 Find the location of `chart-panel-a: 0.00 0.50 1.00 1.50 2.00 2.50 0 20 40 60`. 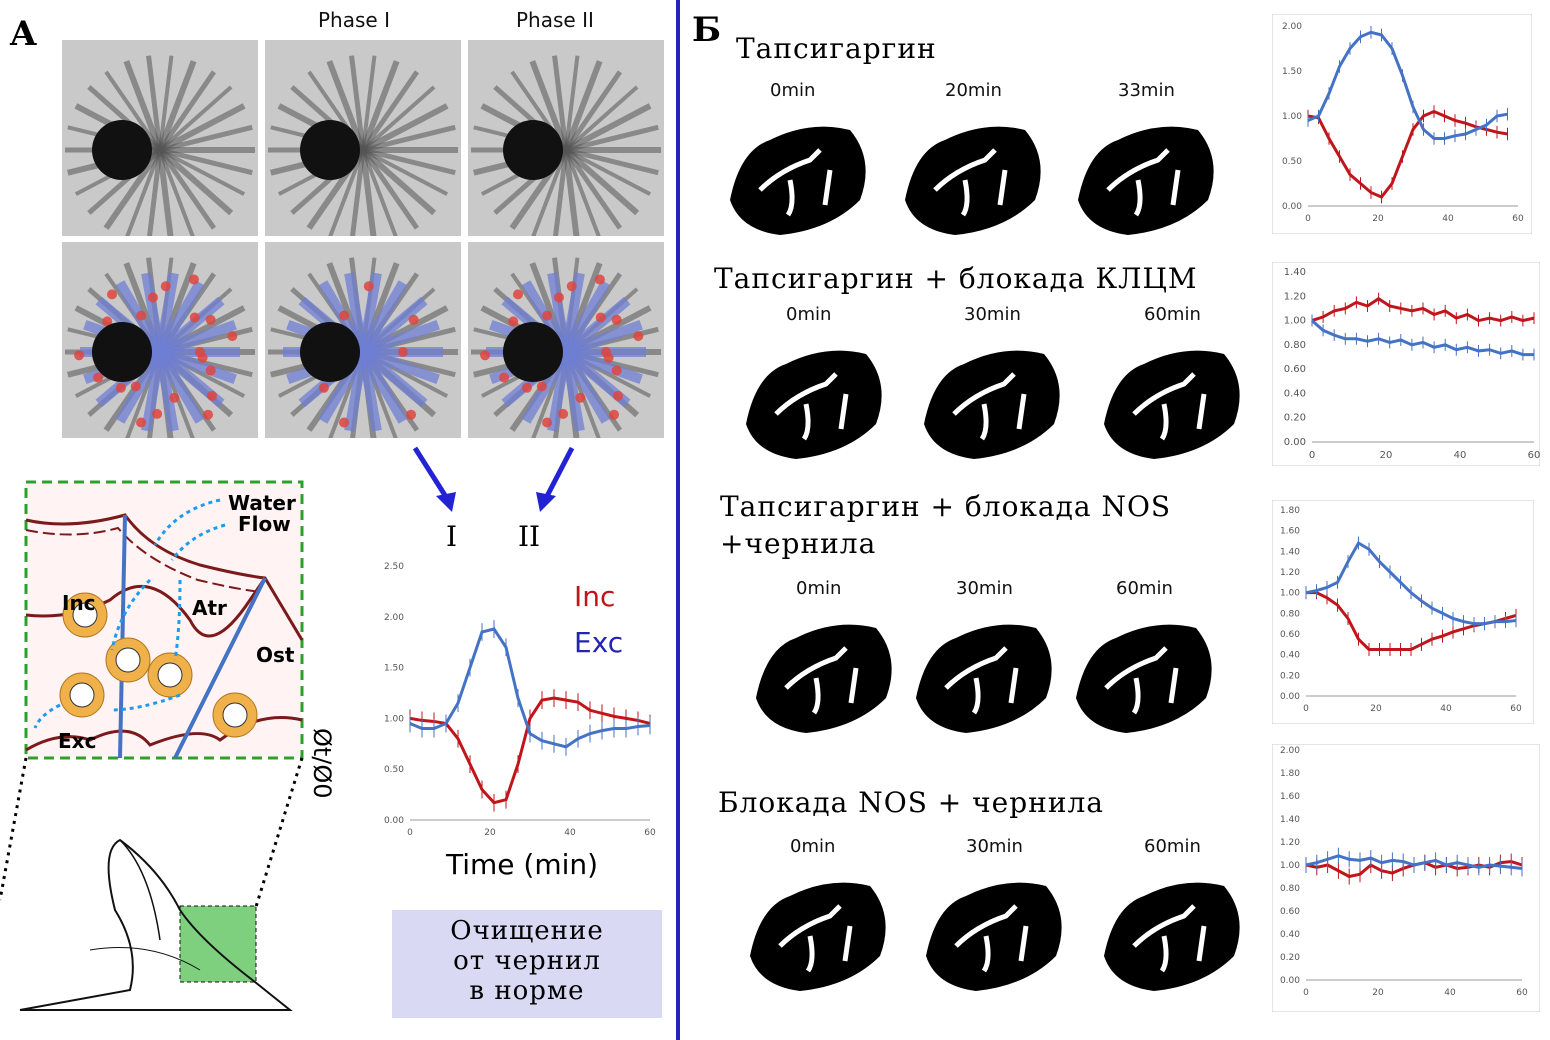

chart-panel-a: 0.00 0.50 1.00 1.50 2.00 2.50 0 20 40 60 is located at coordinates (500, 720).